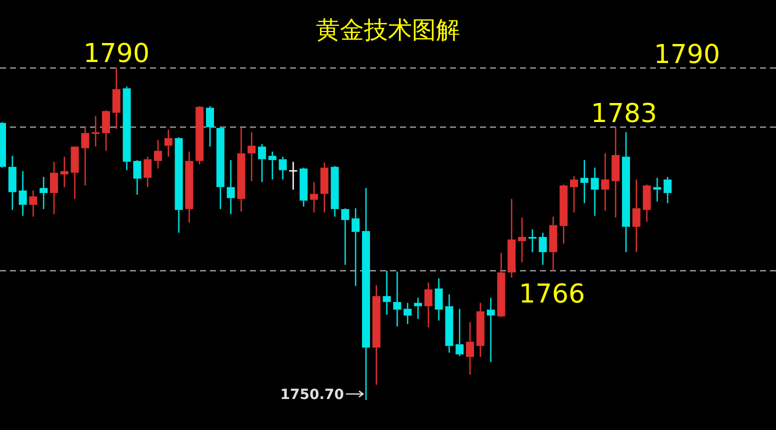  What do you see at coordinates (624, 114) in the screenshot?
I see `ref-line-label: 1783` at bounding box center [624, 114].